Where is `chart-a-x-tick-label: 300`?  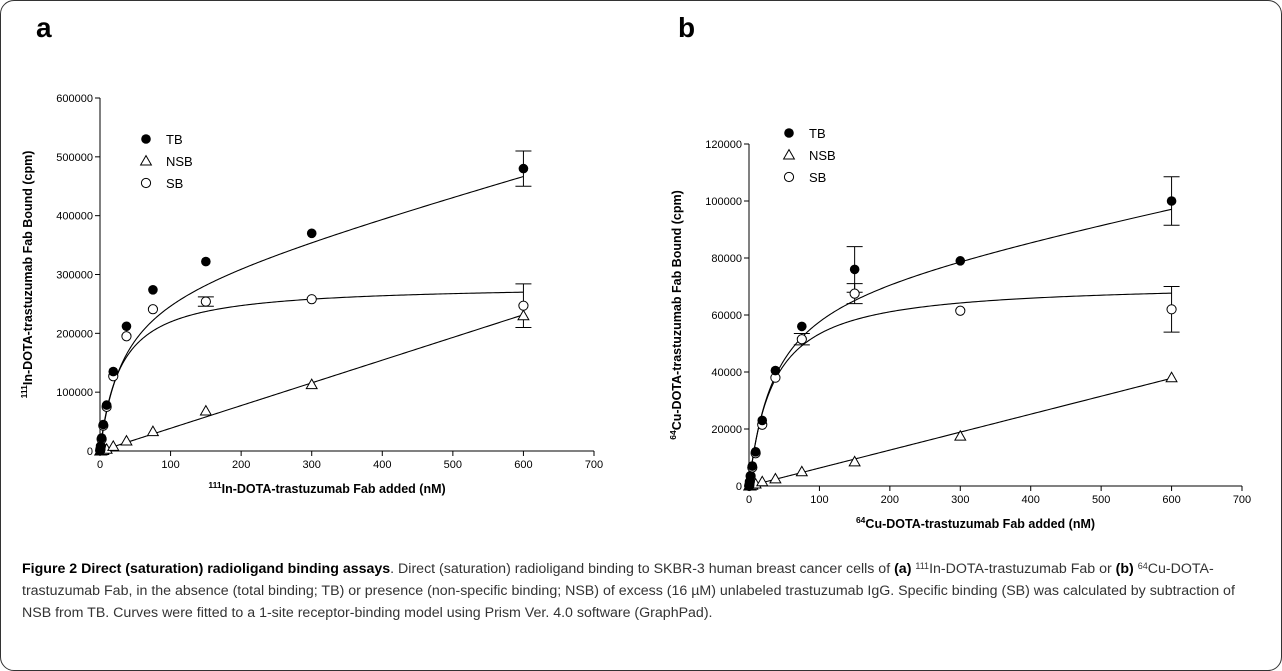
chart-a-x-tick-label: 300 is located at coordinates (312, 465).